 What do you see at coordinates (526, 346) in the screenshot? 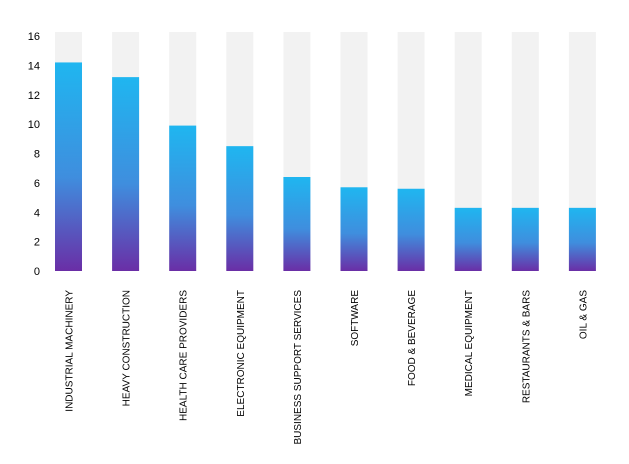
I see `x-tick-label: RESTAURANTS & BARS` at bounding box center [526, 346].